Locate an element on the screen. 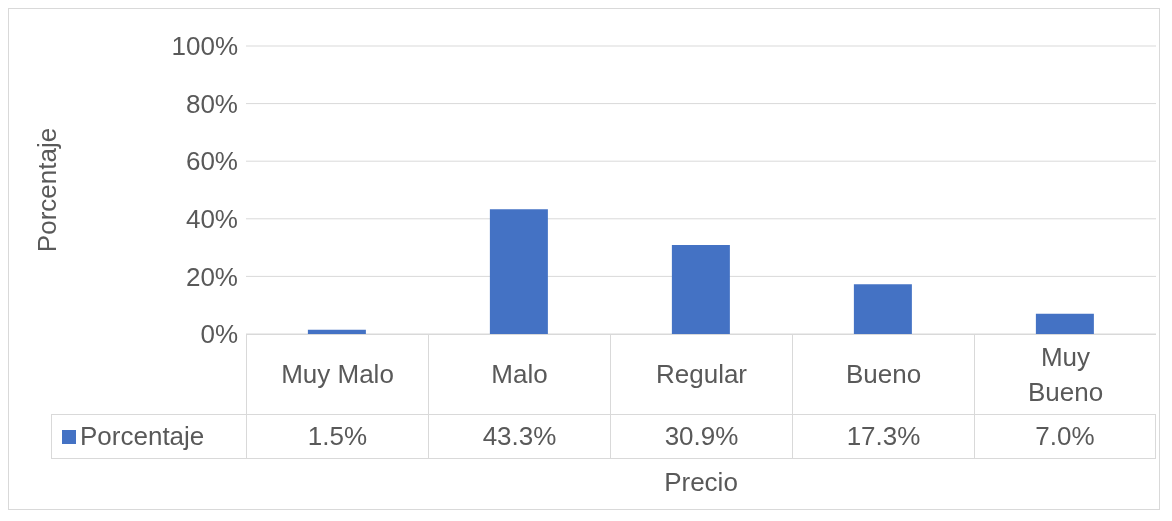 This screenshot has width=1172, height=521. data-label: 1.5% is located at coordinates (337, 436).